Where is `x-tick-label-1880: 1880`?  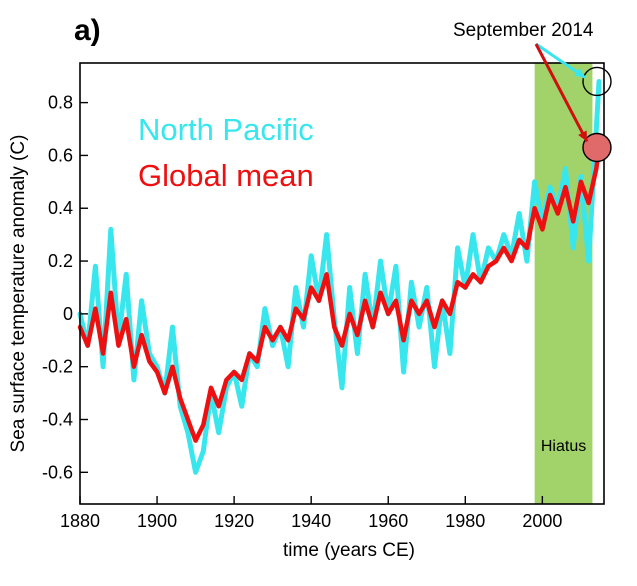
x-tick-label-1880: 1880 is located at coordinates (80, 521).